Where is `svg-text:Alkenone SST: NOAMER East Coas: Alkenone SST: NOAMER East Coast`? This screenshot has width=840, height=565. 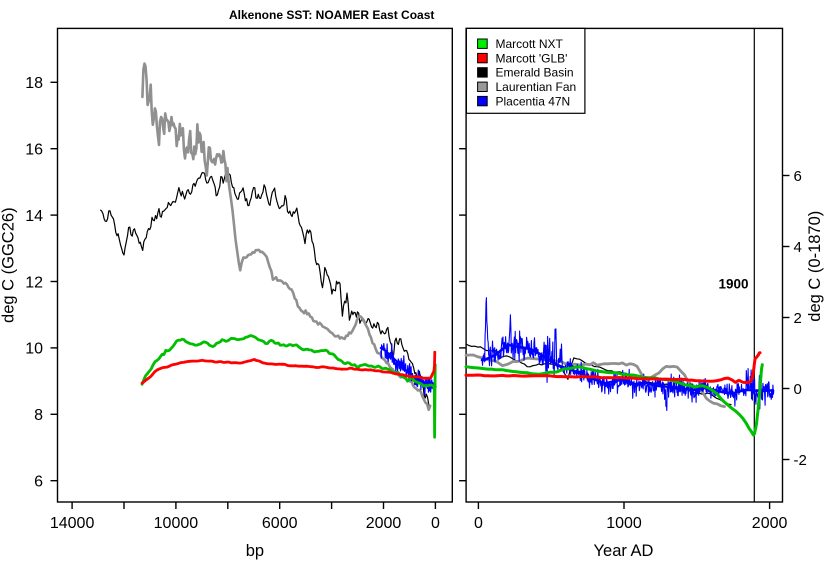 svg-text:Alkenone SST: NOAMER East Coas: Alkenone SST: NOAMER East Coast is located at coordinates (331, 15).